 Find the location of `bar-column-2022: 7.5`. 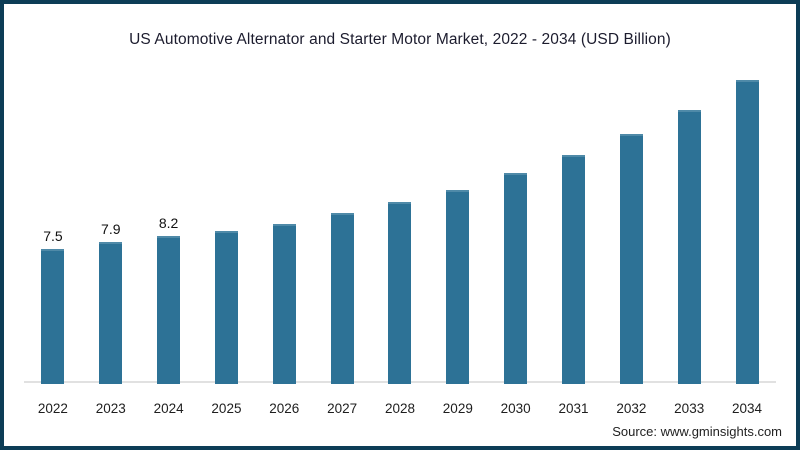

bar-column-2022: 7.5 is located at coordinates (53, 306).